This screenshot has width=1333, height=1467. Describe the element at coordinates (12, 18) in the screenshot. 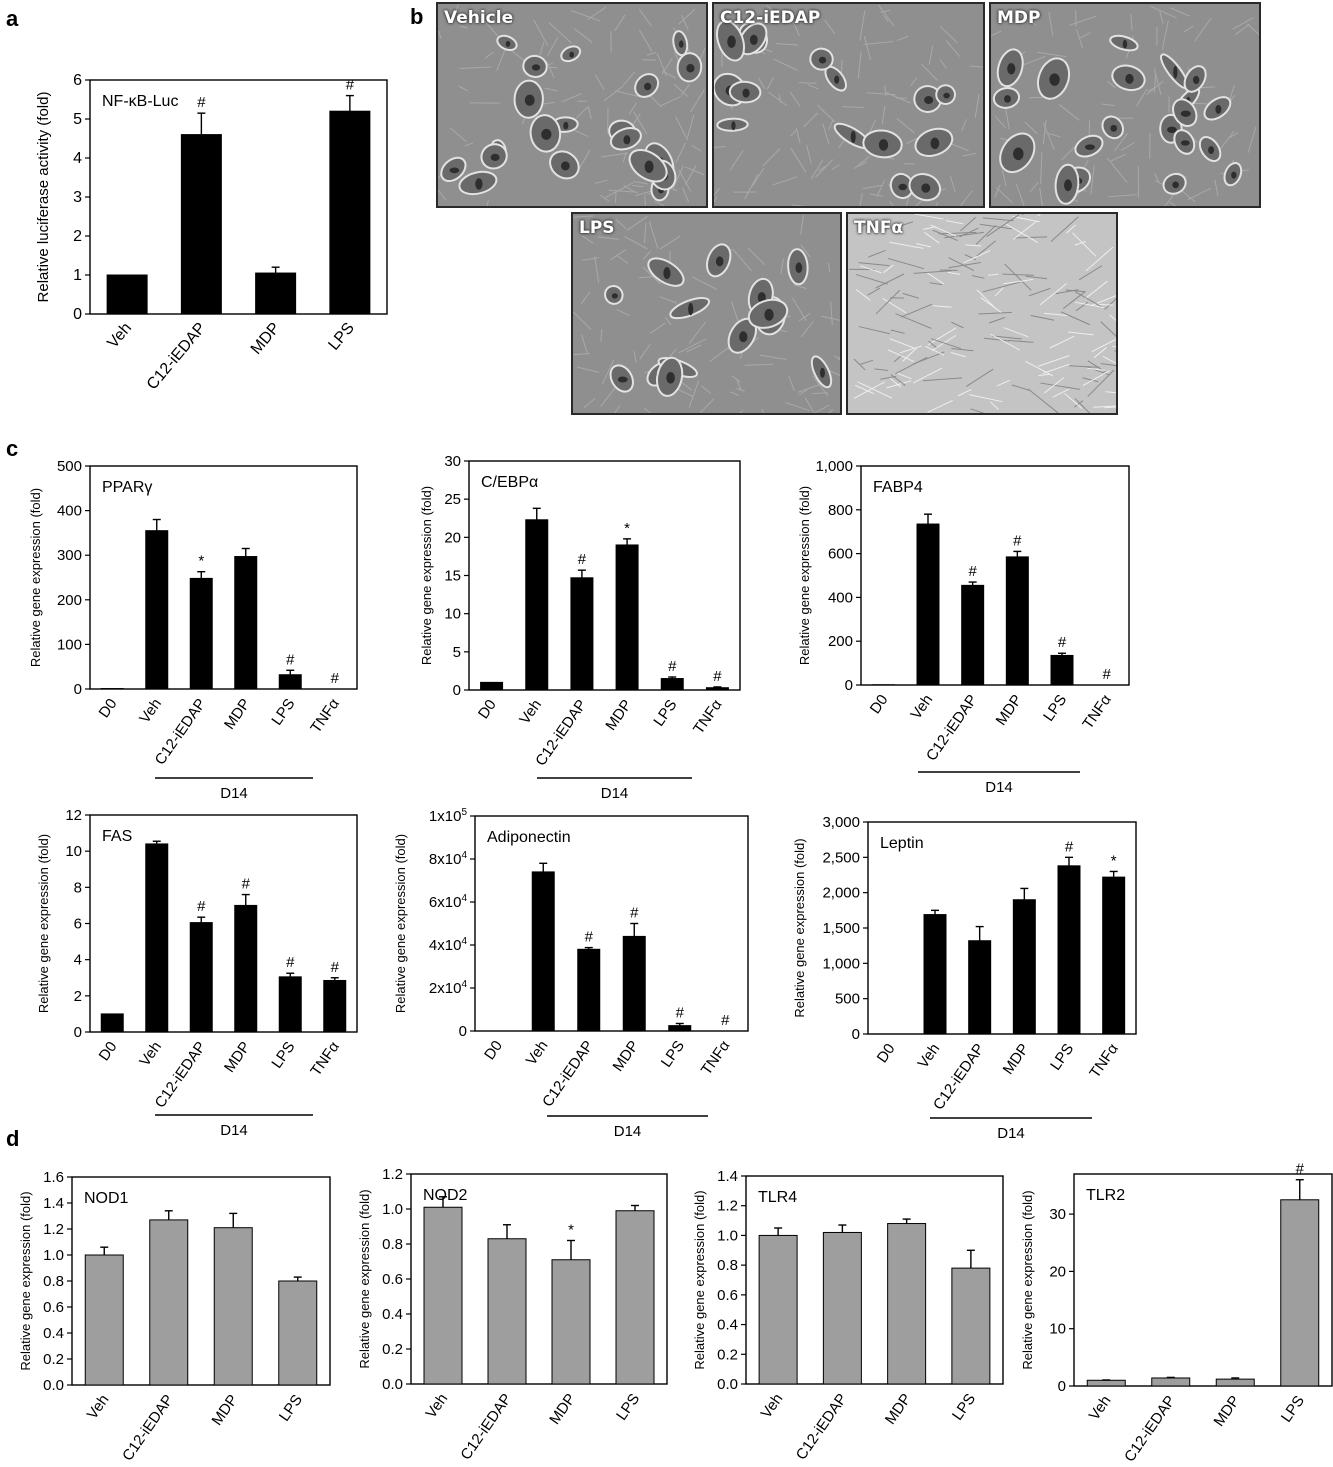

I see `panel-letter-a: a` at that location.